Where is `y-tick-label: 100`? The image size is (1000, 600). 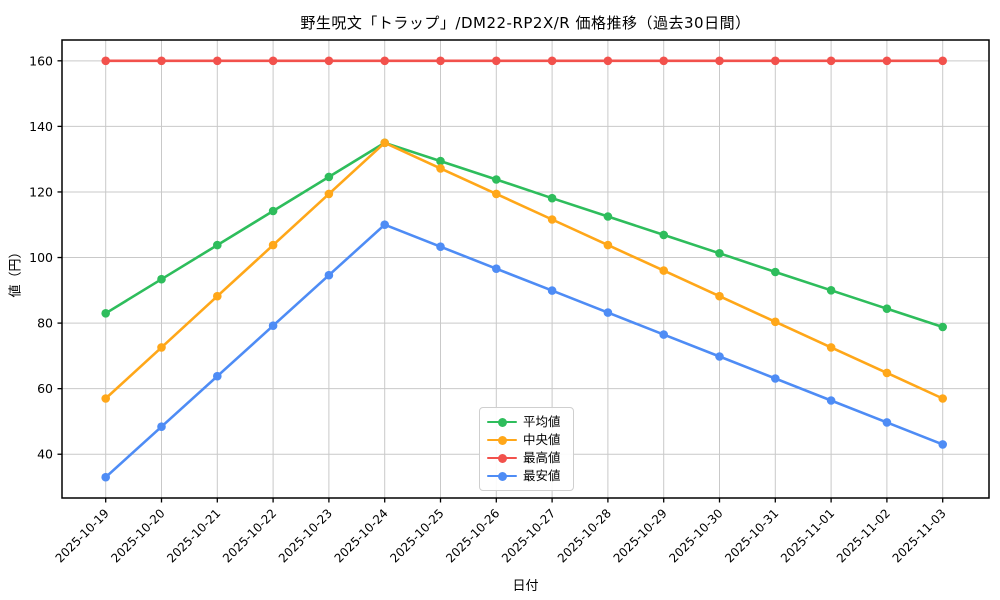
y-tick-label: 100 is located at coordinates (41, 257).